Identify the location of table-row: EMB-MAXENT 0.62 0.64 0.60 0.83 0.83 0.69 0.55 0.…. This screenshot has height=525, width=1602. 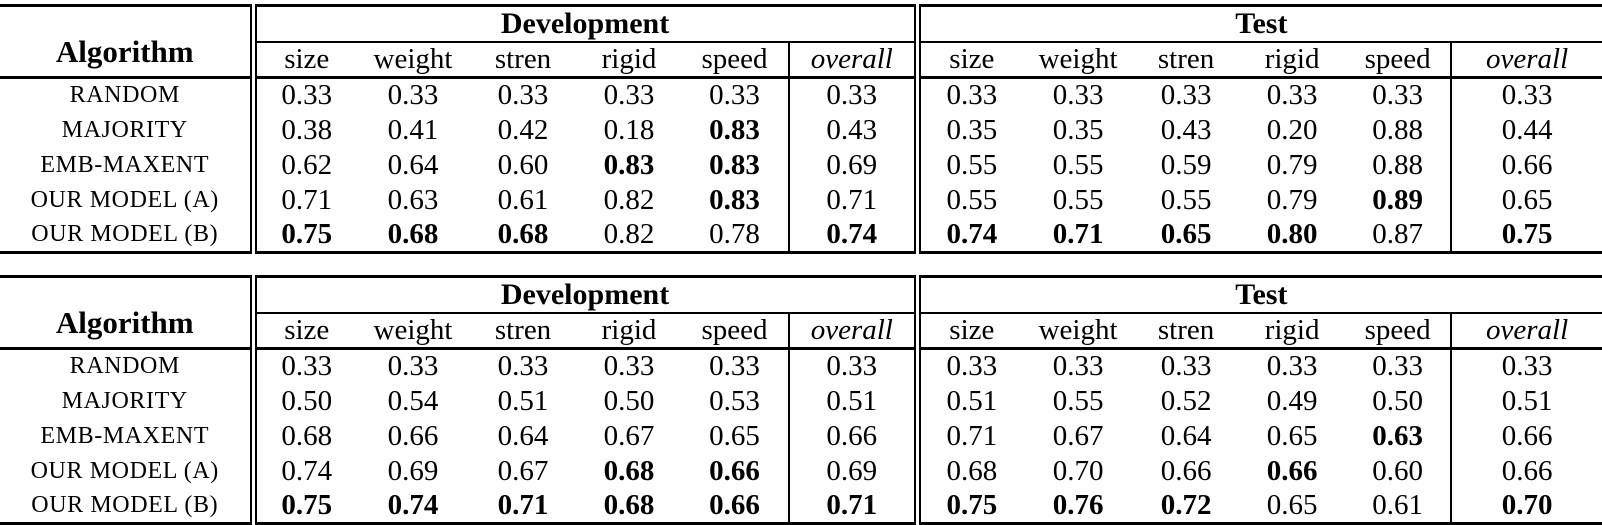
(801, 165).